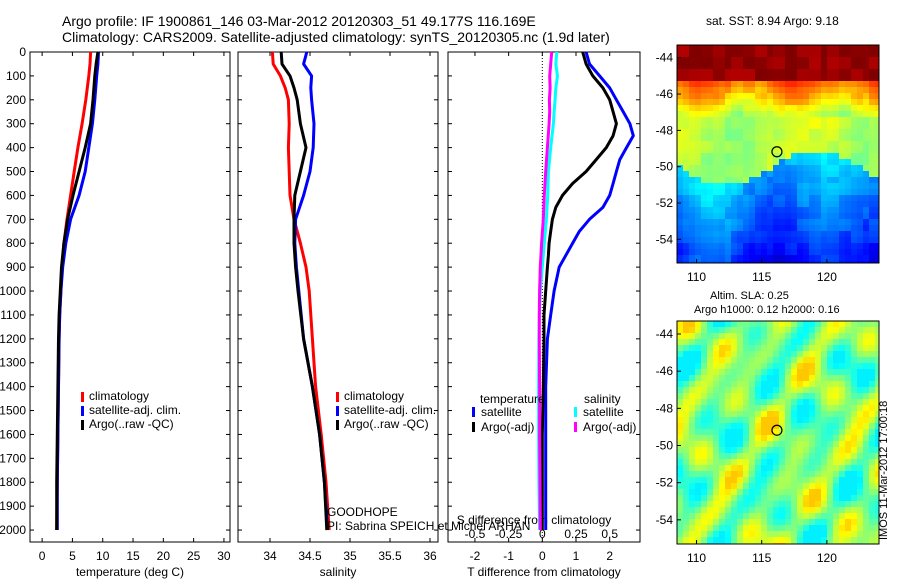  Describe the element at coordinates (13, 482) in the screenshot. I see `y-tick-label: 1800` at that location.